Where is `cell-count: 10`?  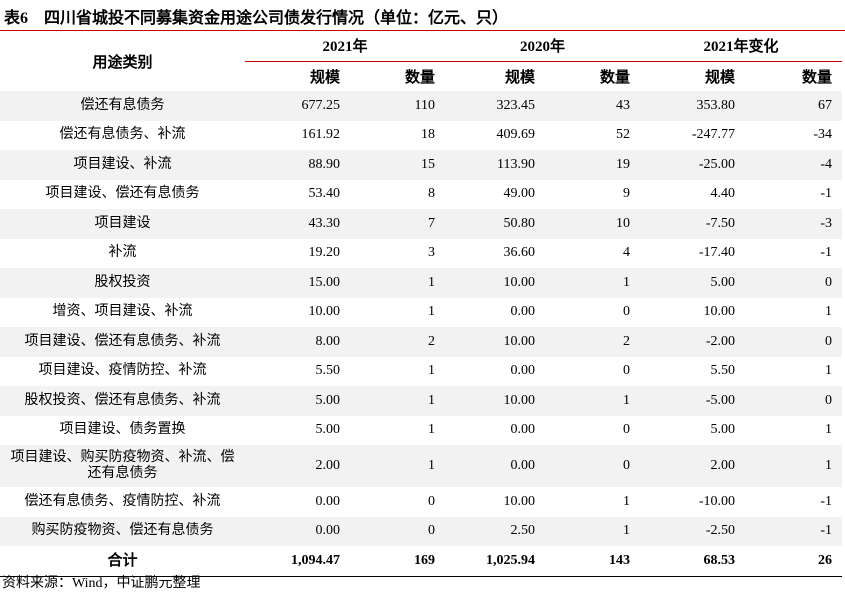 cell-count: 10 is located at coordinates (593, 224).